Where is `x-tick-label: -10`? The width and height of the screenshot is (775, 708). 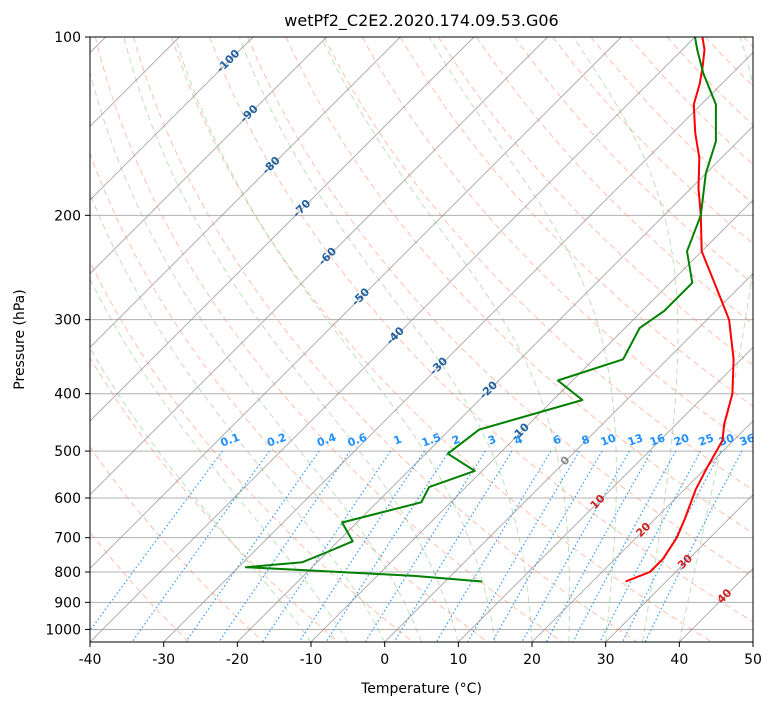
x-tick-label: -10 is located at coordinates (311, 660).